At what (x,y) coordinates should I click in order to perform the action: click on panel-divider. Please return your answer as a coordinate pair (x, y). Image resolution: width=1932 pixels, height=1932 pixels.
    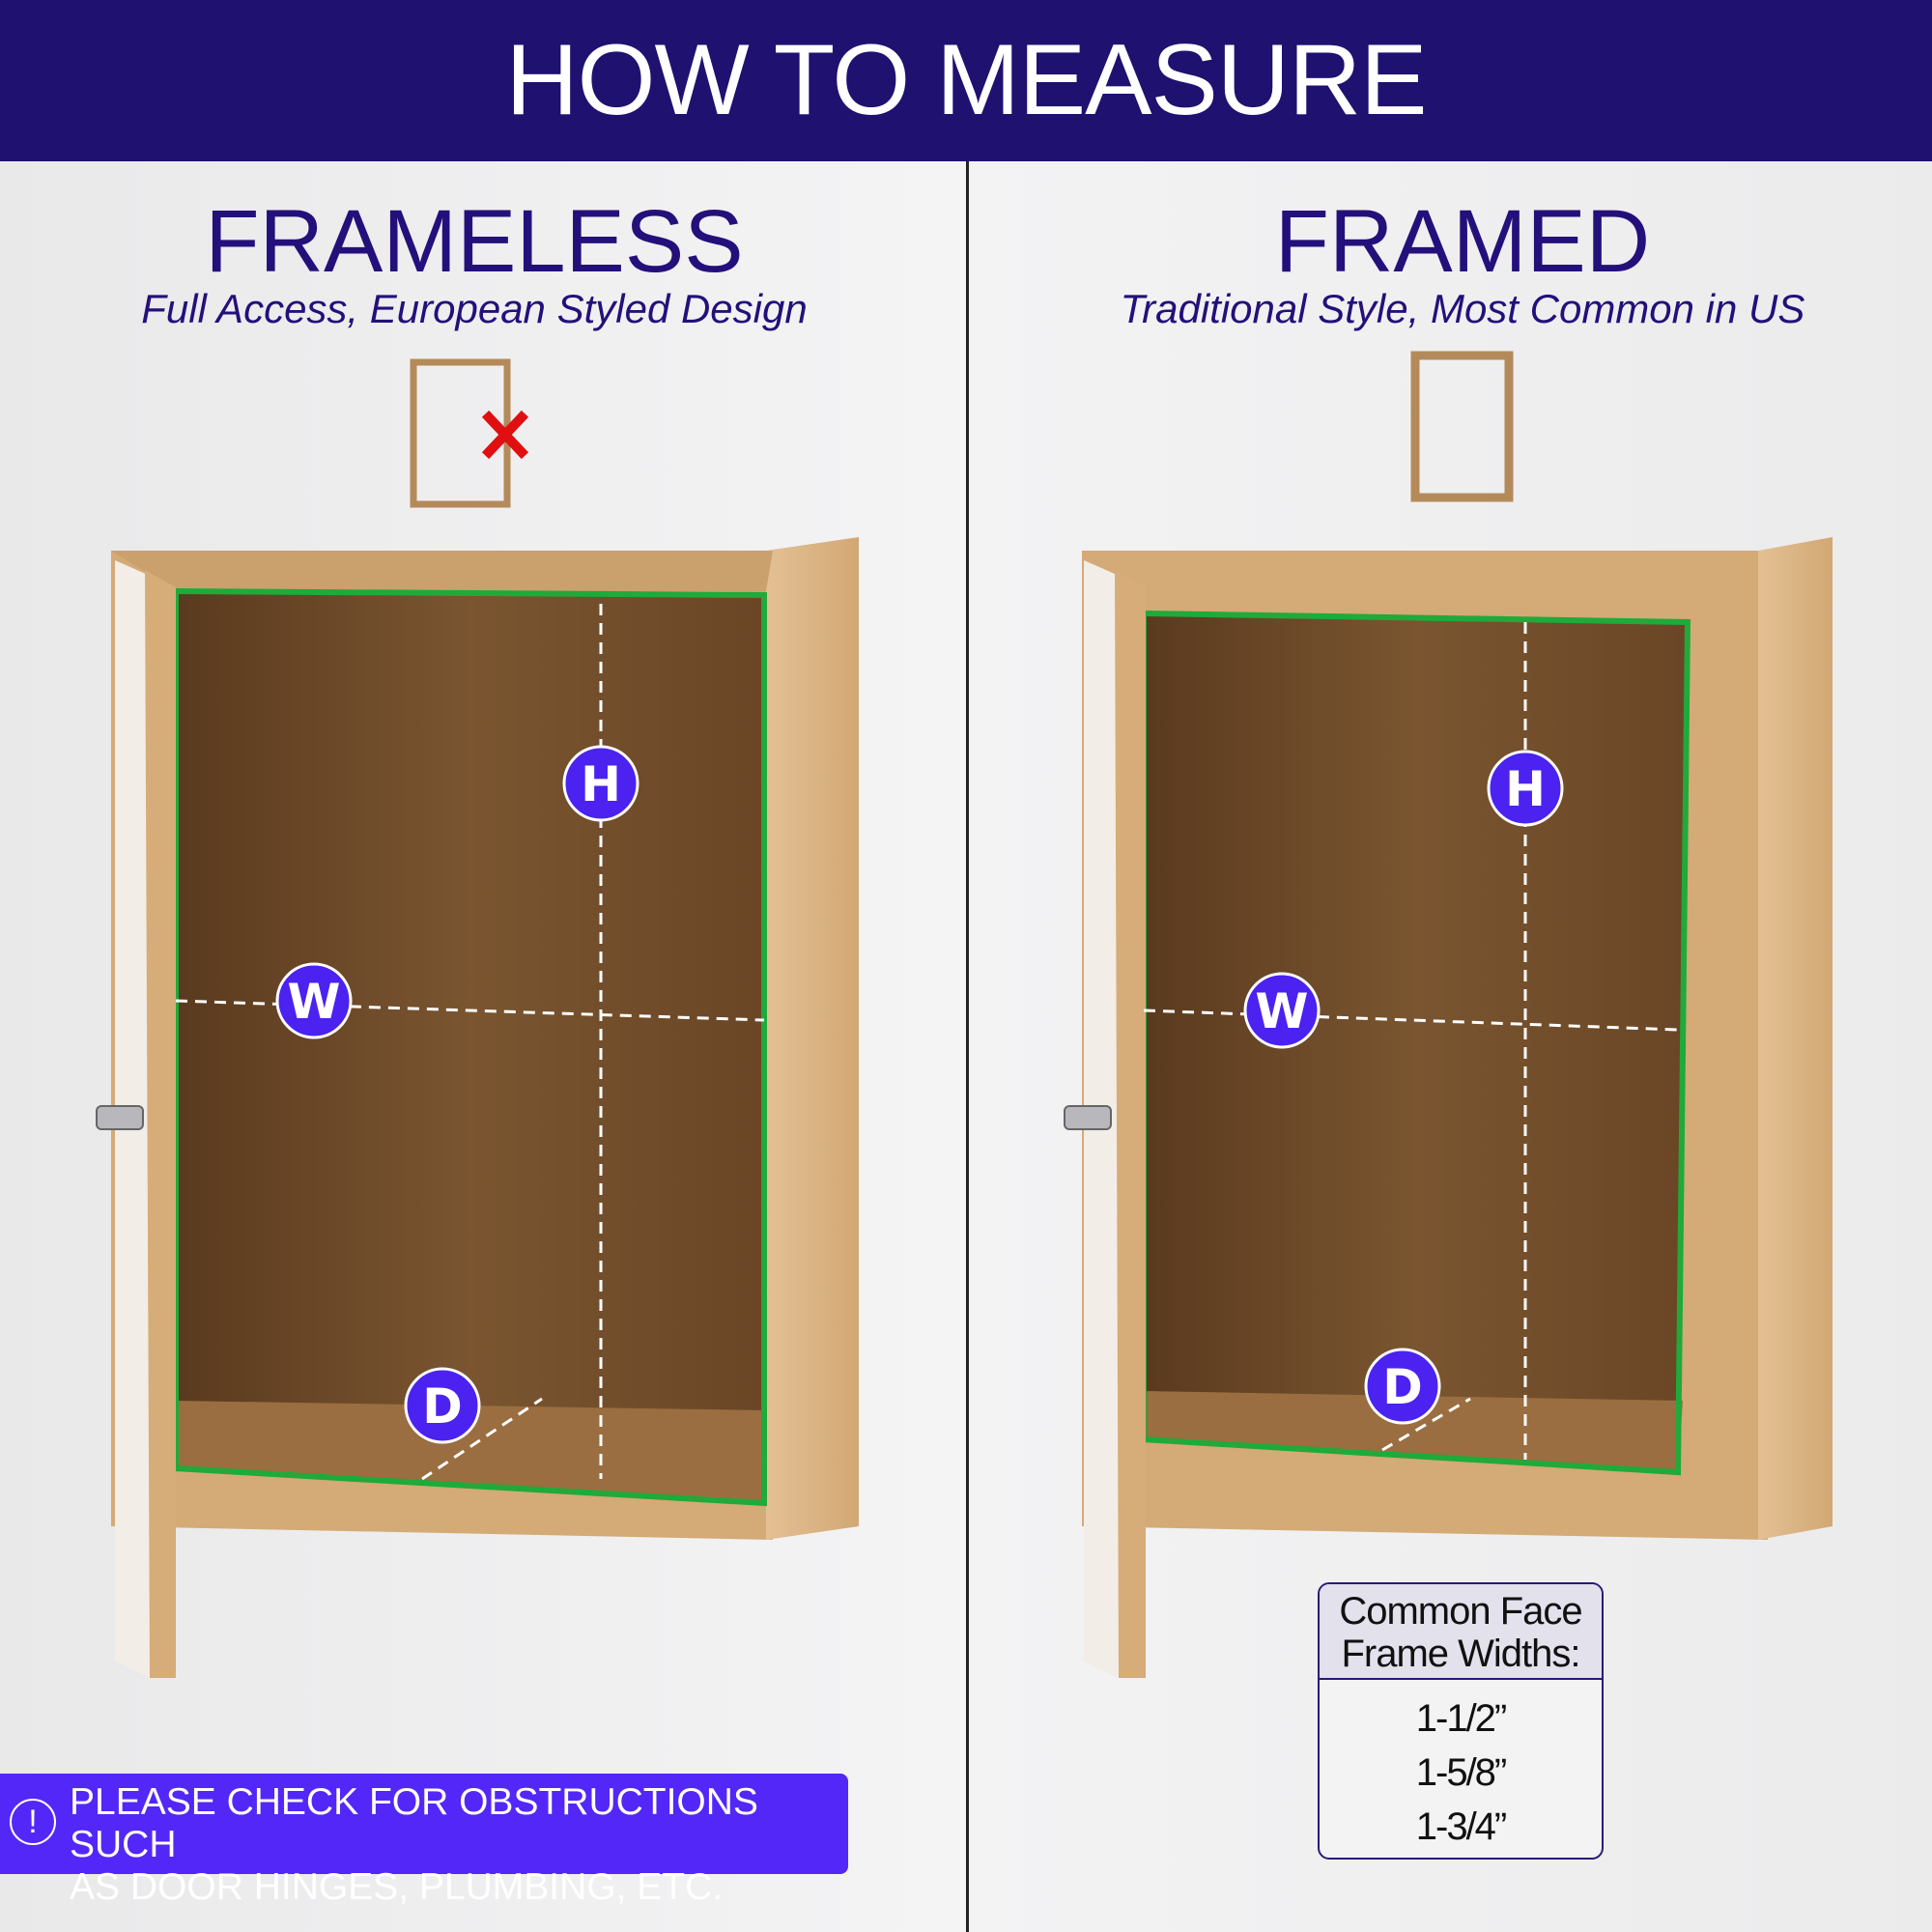
    Looking at the image, I should click on (967, 1046).